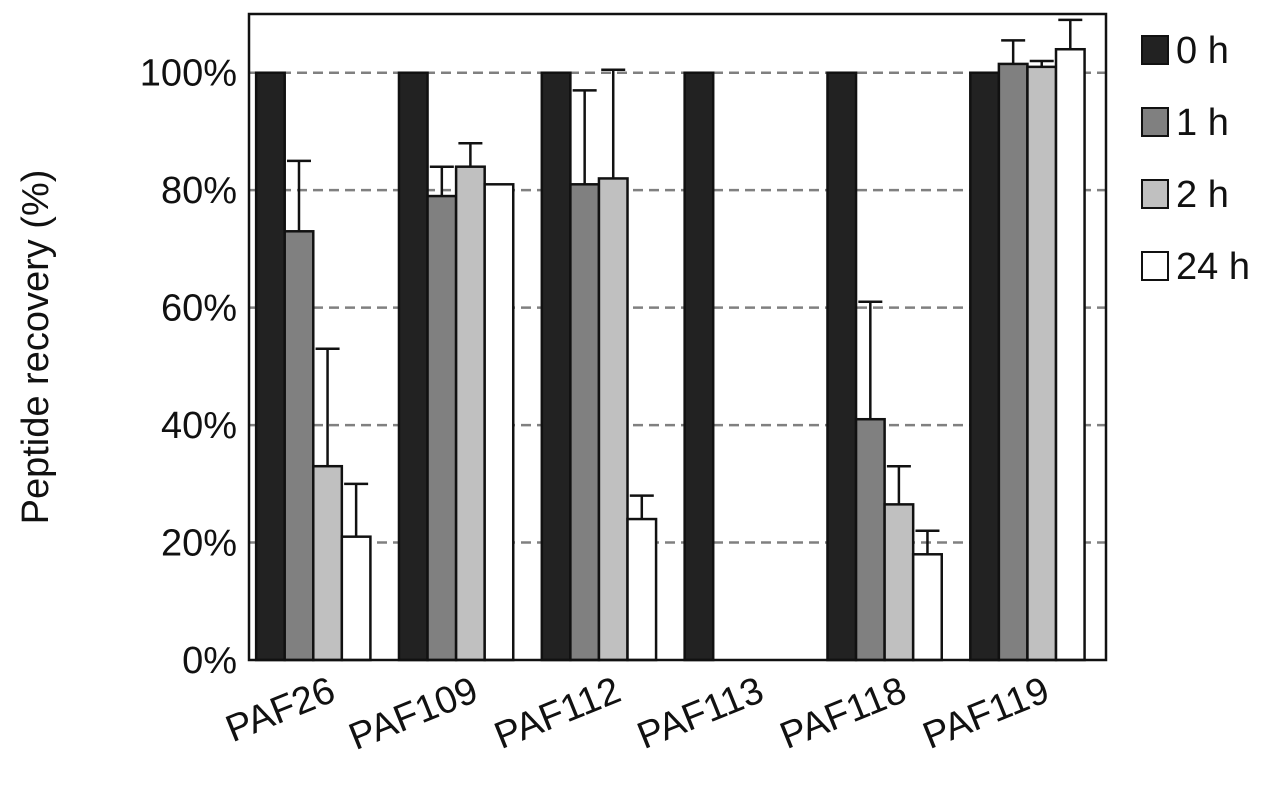 This screenshot has width=1286, height=807. Describe the element at coordinates (1013, 362) in the screenshot. I see `bar-paf119-1h` at that location.